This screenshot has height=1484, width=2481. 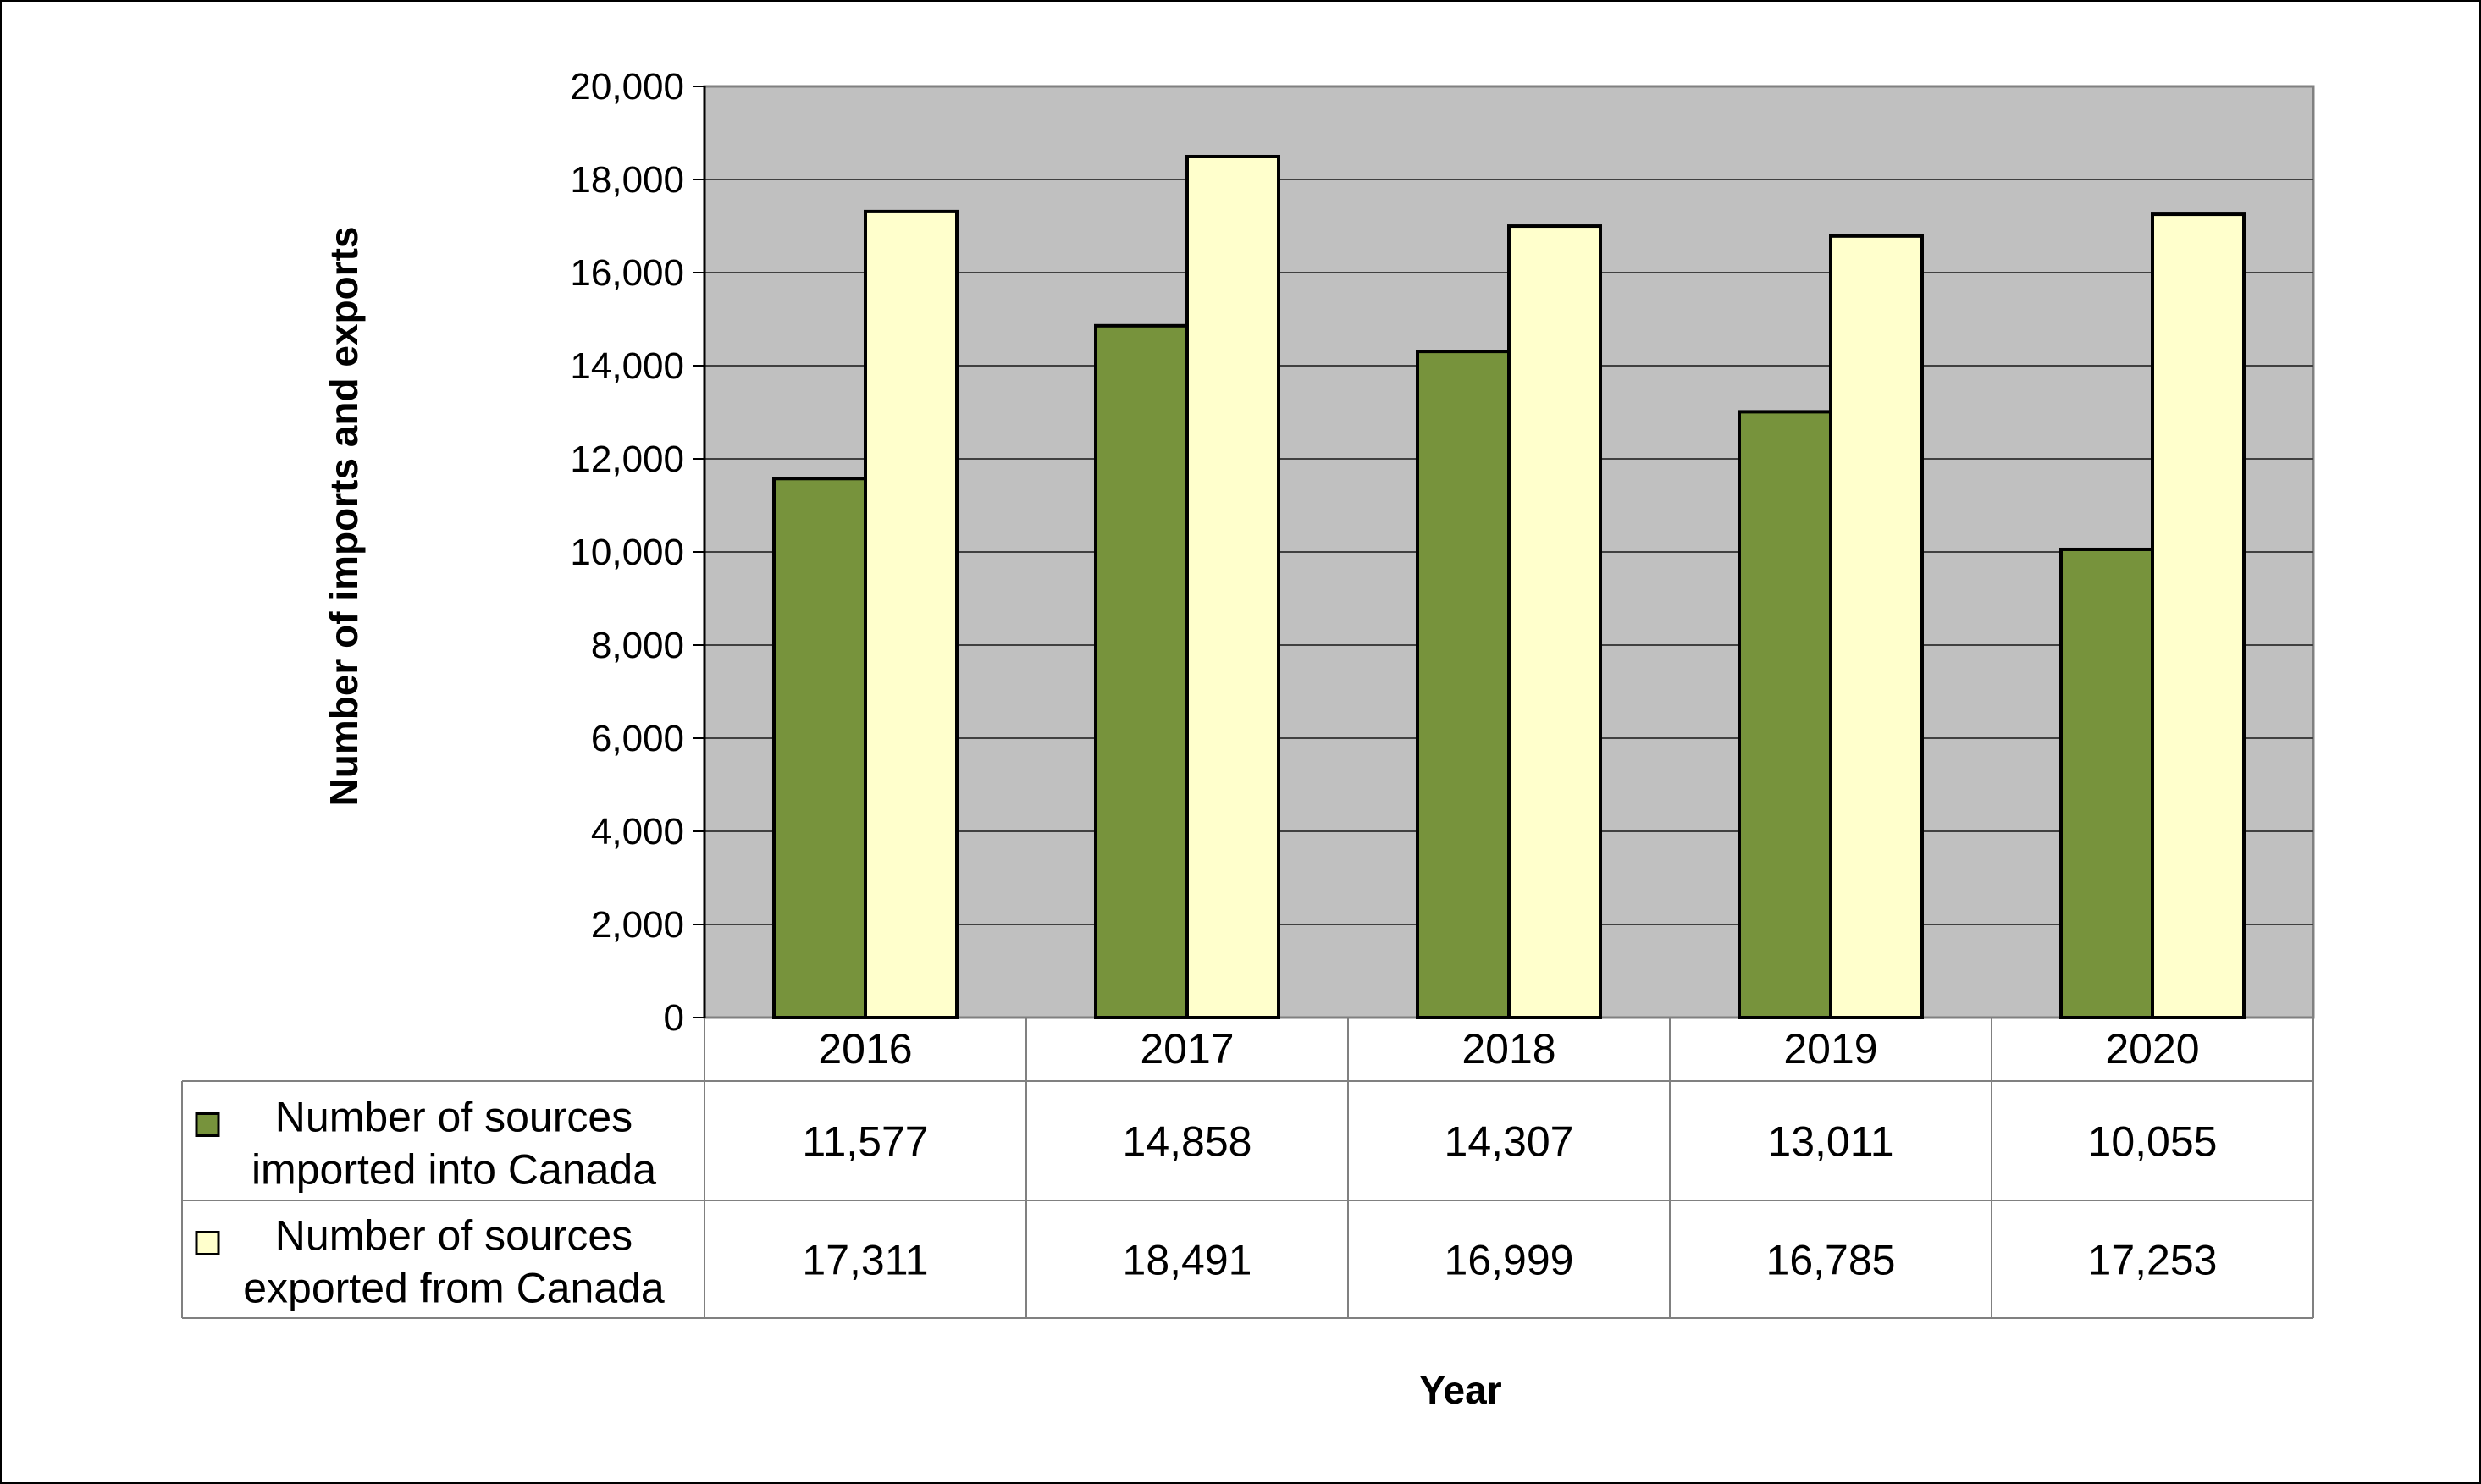 I want to click on y-tick-label: 20,000, so click(x=627, y=87).